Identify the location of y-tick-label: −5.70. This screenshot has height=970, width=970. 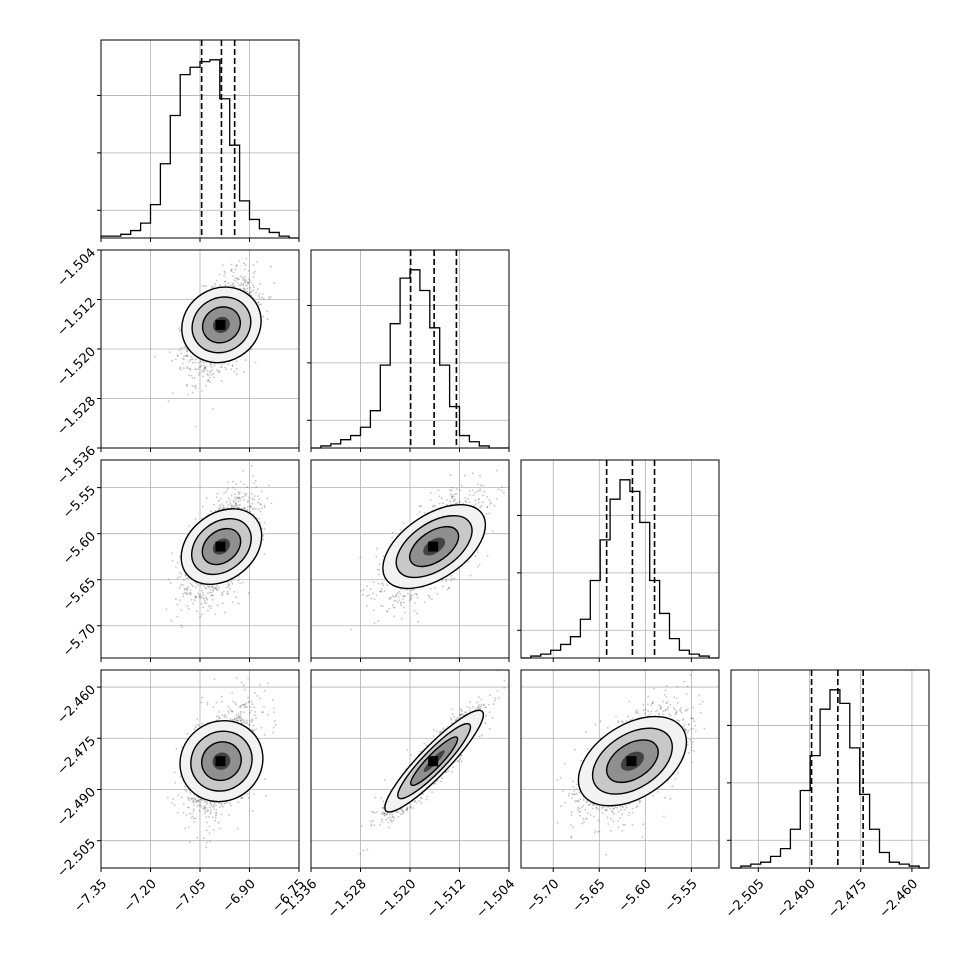
(79, 640).